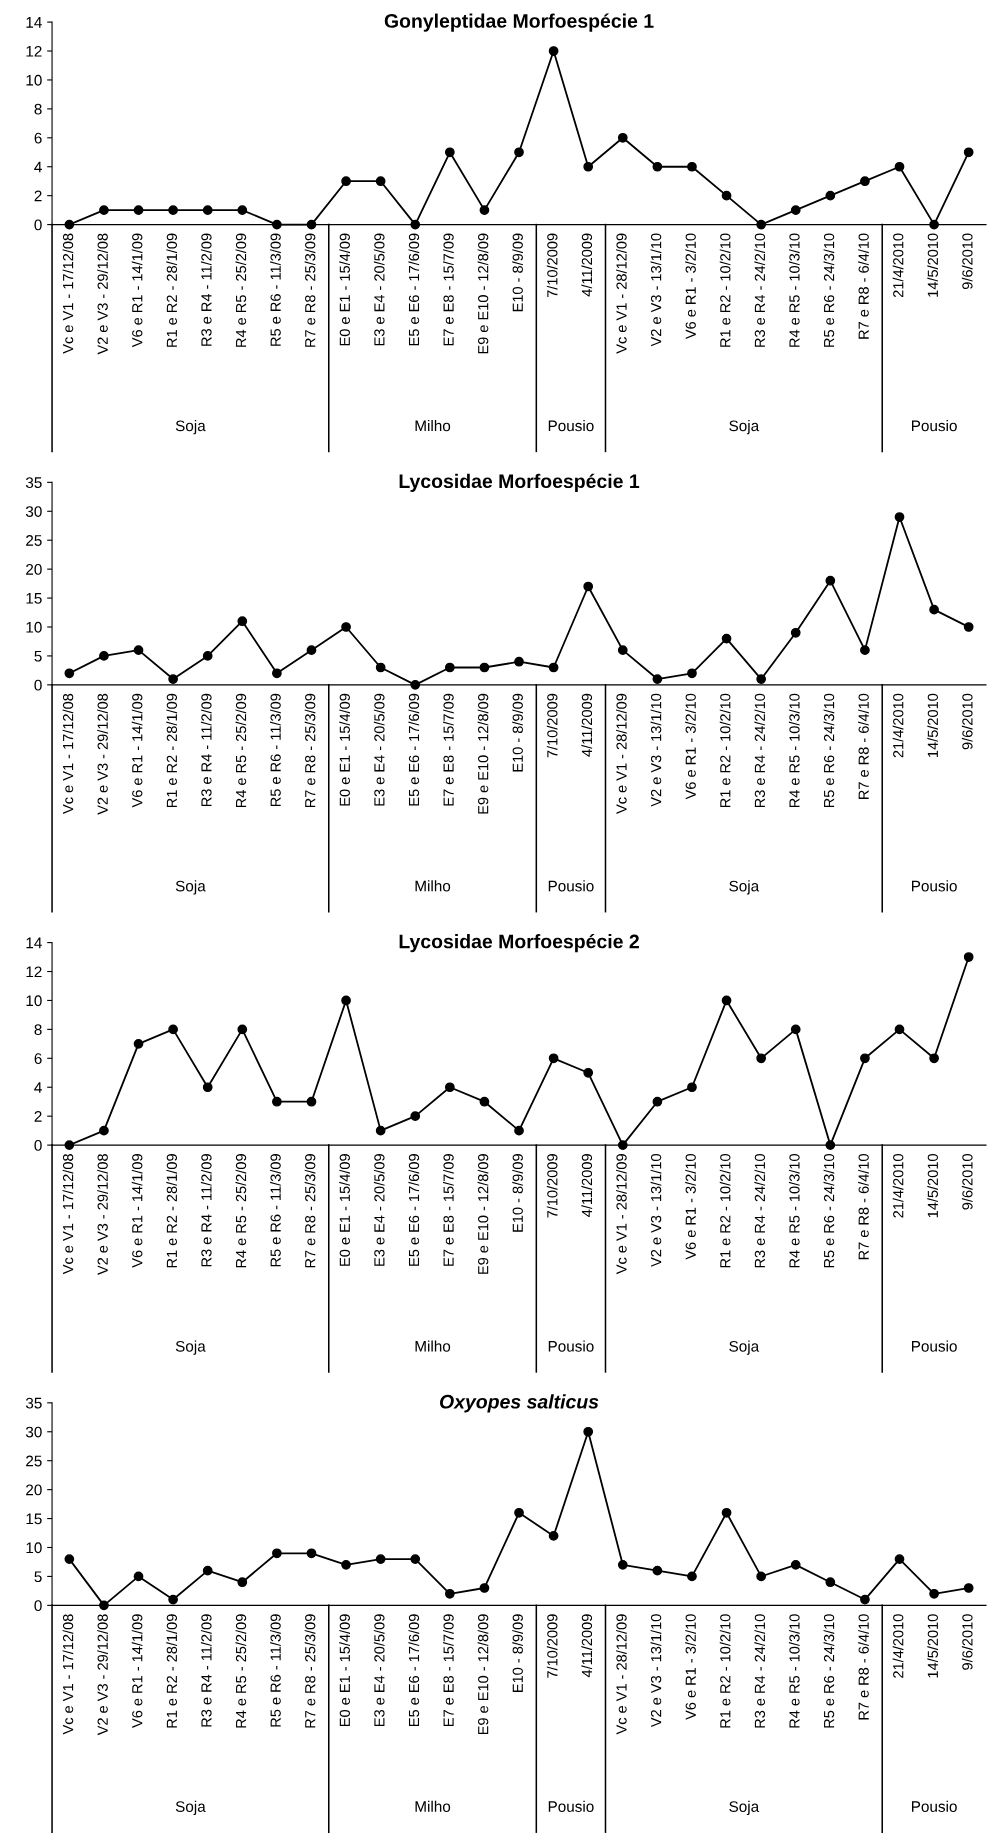 The image size is (1001, 1841). Describe the element at coordinates (38, 167) in the screenshot. I see `y-tick-label: 4` at that location.